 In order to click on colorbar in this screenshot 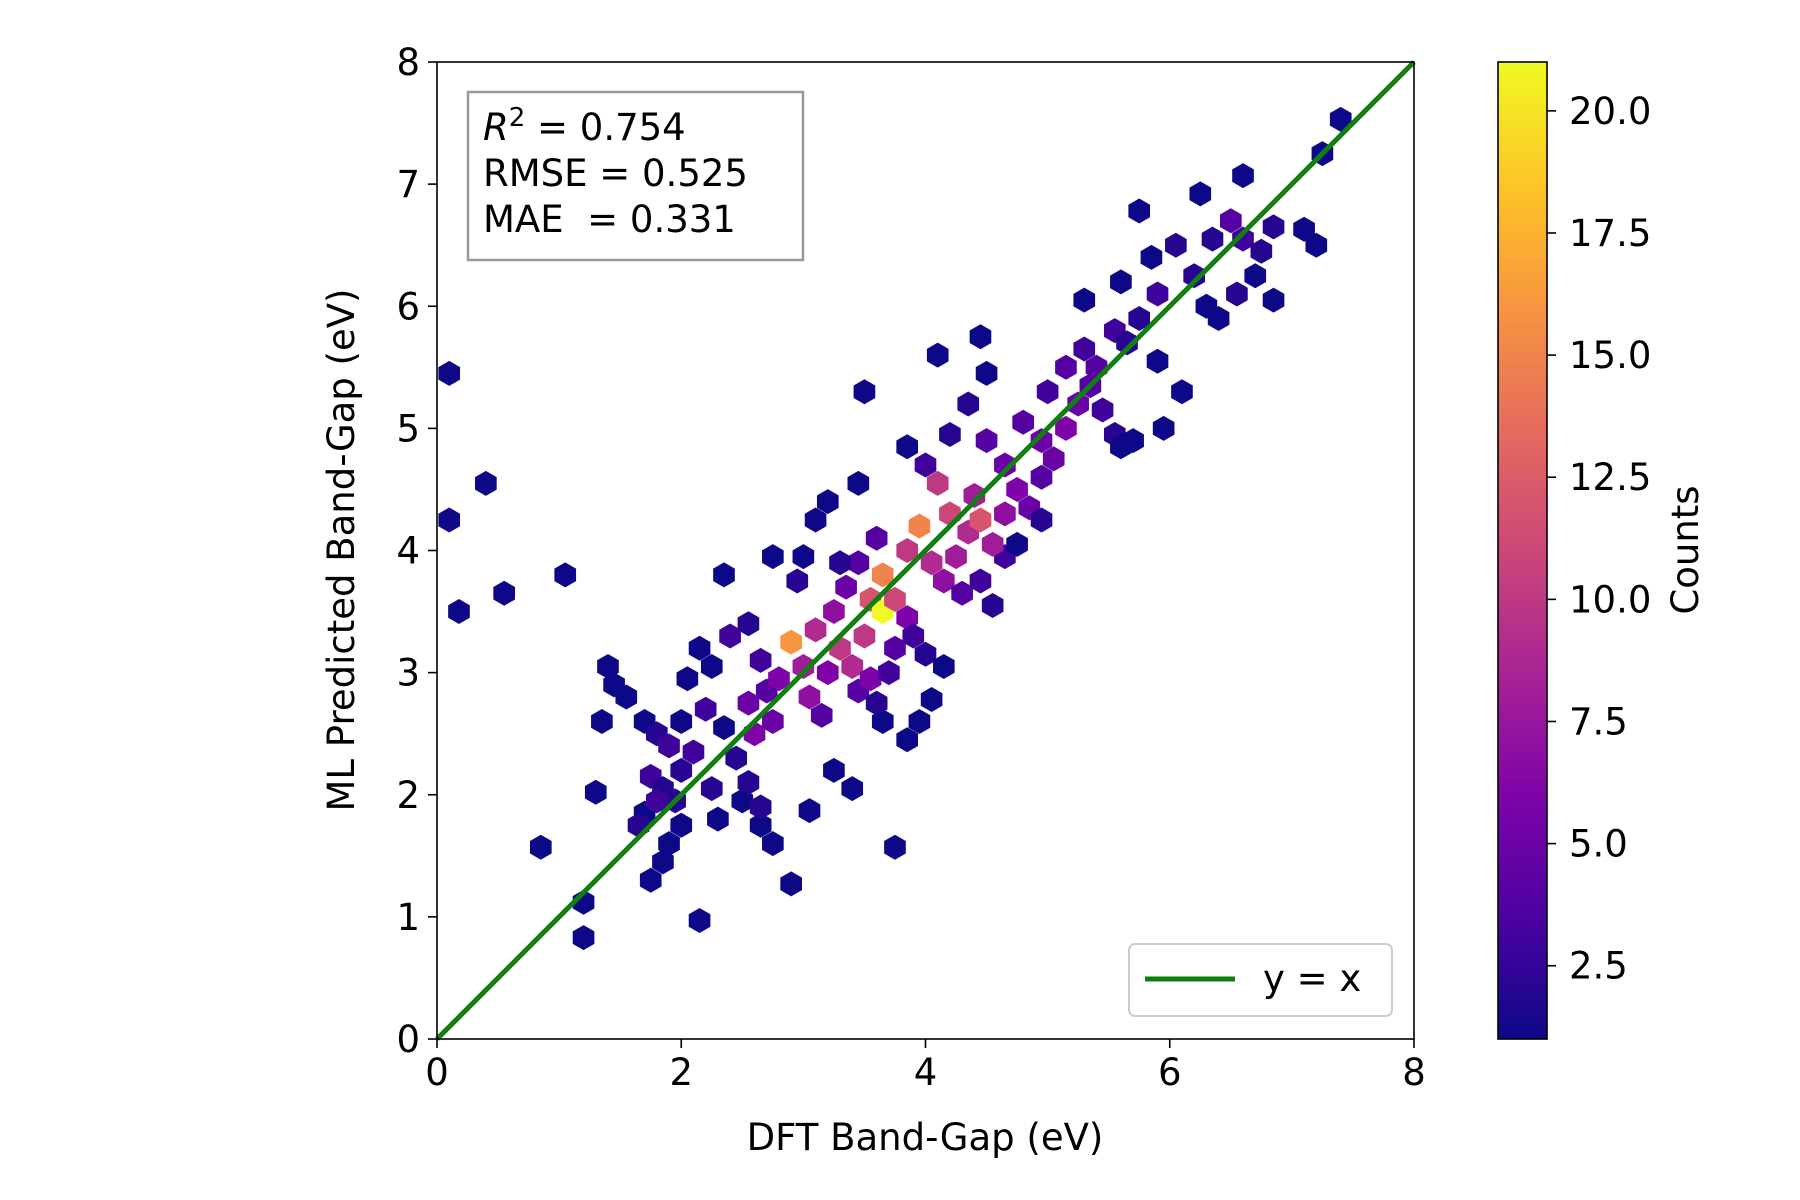, I will do `click(1522, 550)`.